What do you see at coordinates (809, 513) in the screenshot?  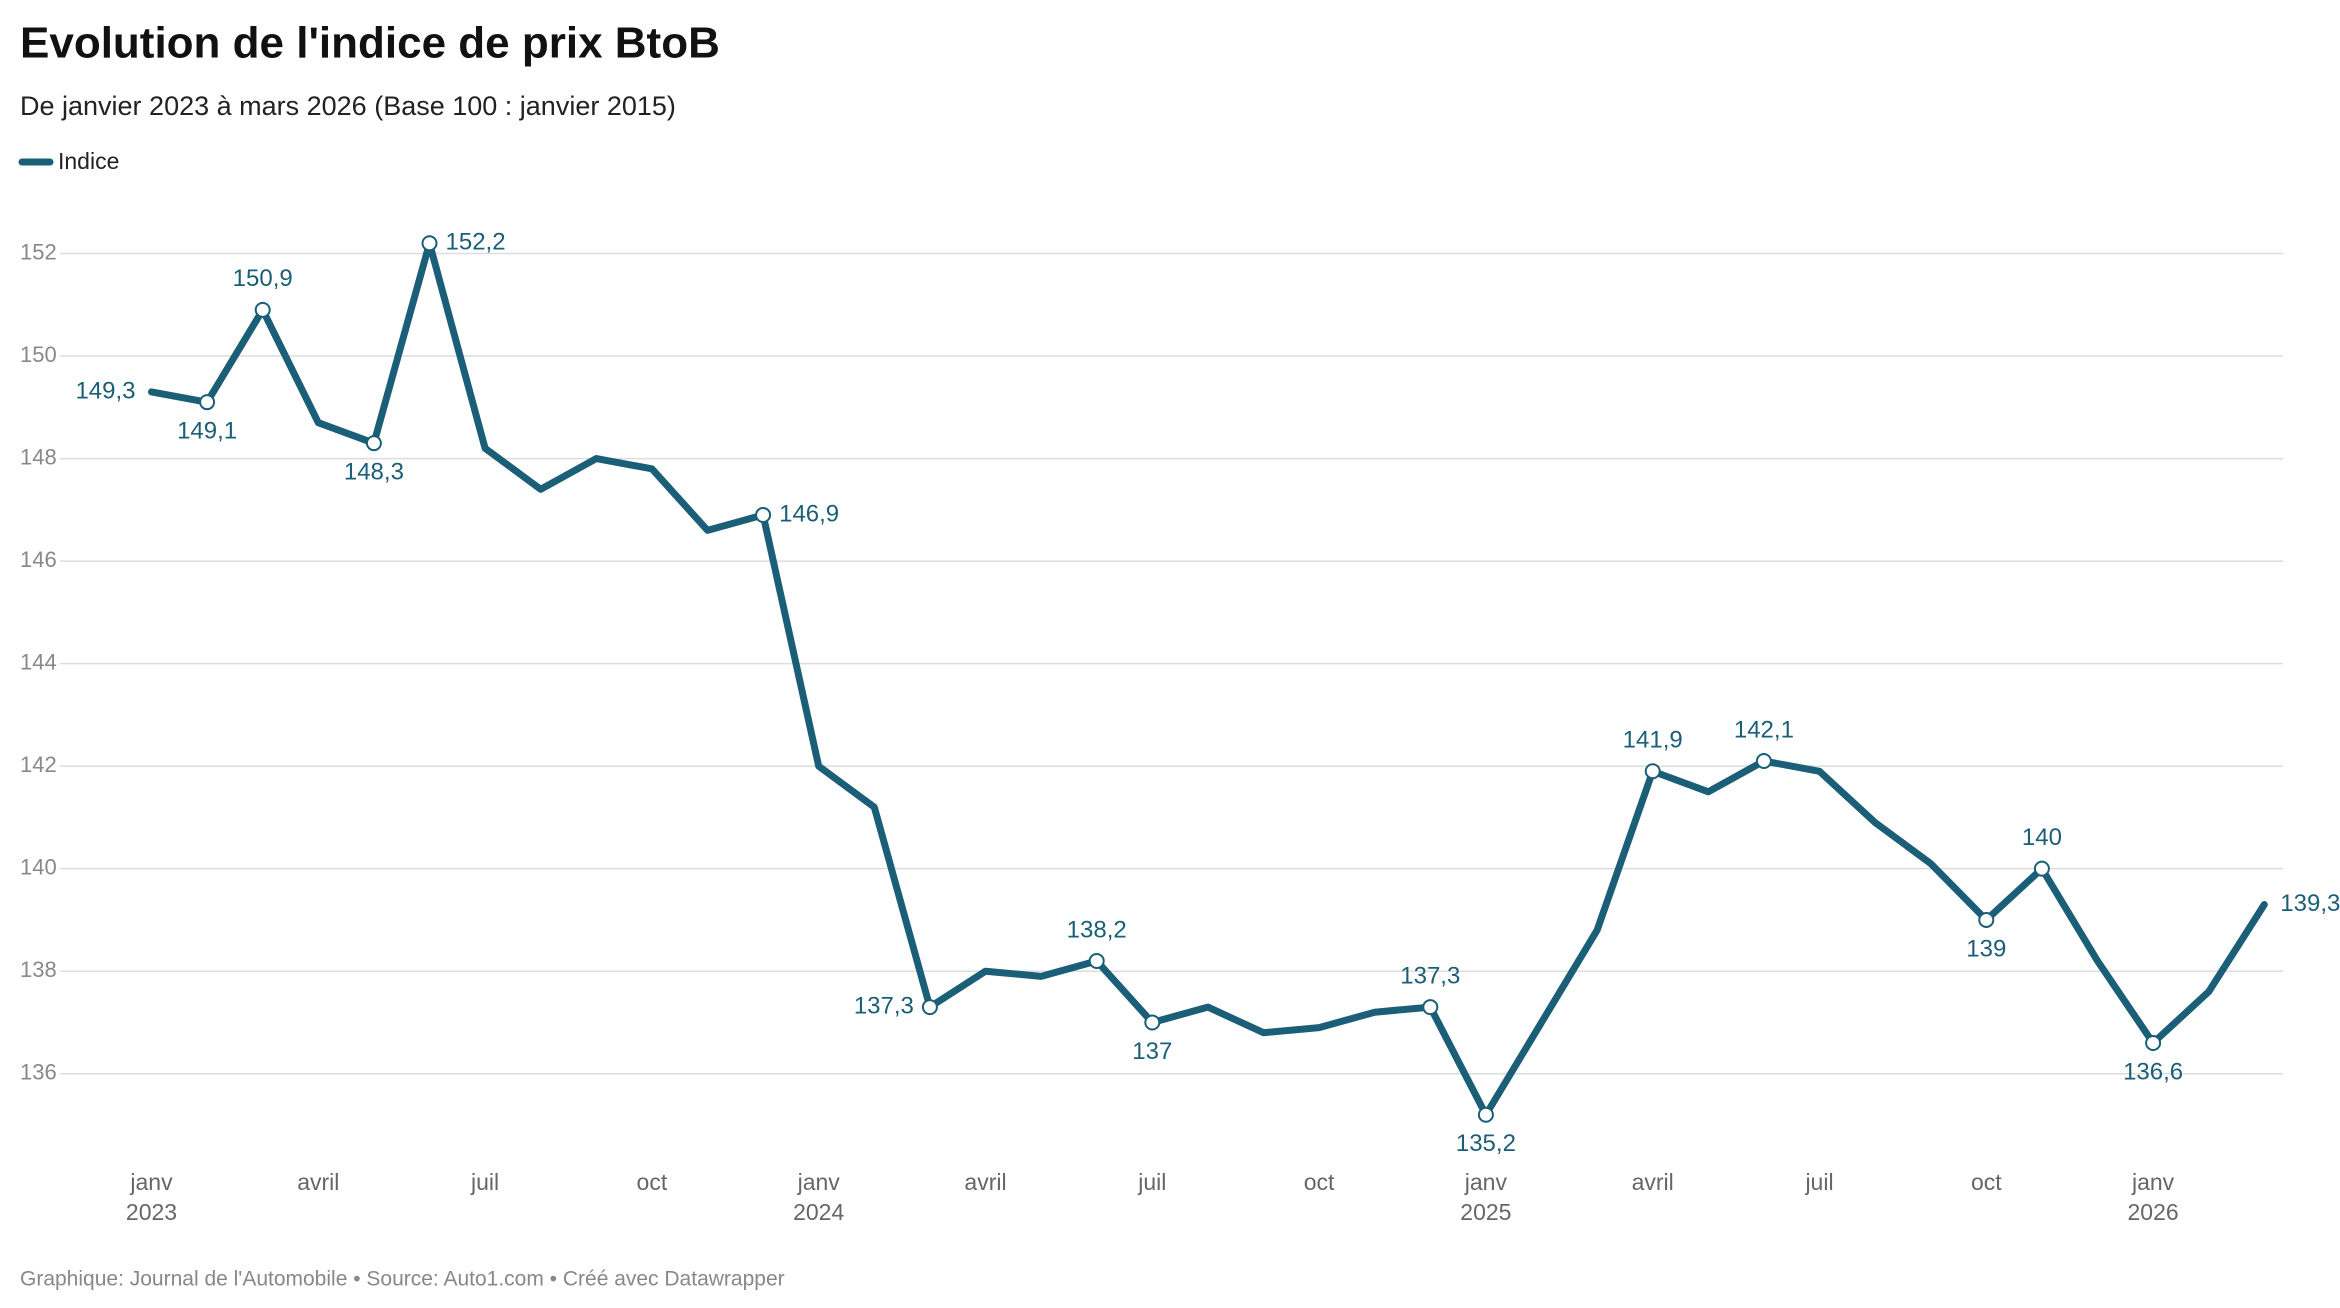 I see `data-label: 146,9` at bounding box center [809, 513].